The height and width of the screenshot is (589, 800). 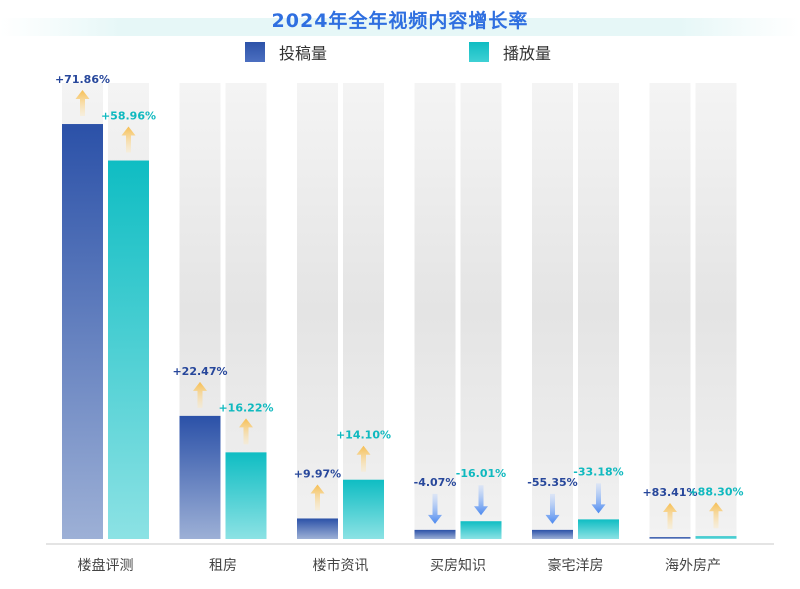 What do you see at coordinates (128, 139) in the screenshot?
I see `arrow-up-plays-cat1` at bounding box center [128, 139].